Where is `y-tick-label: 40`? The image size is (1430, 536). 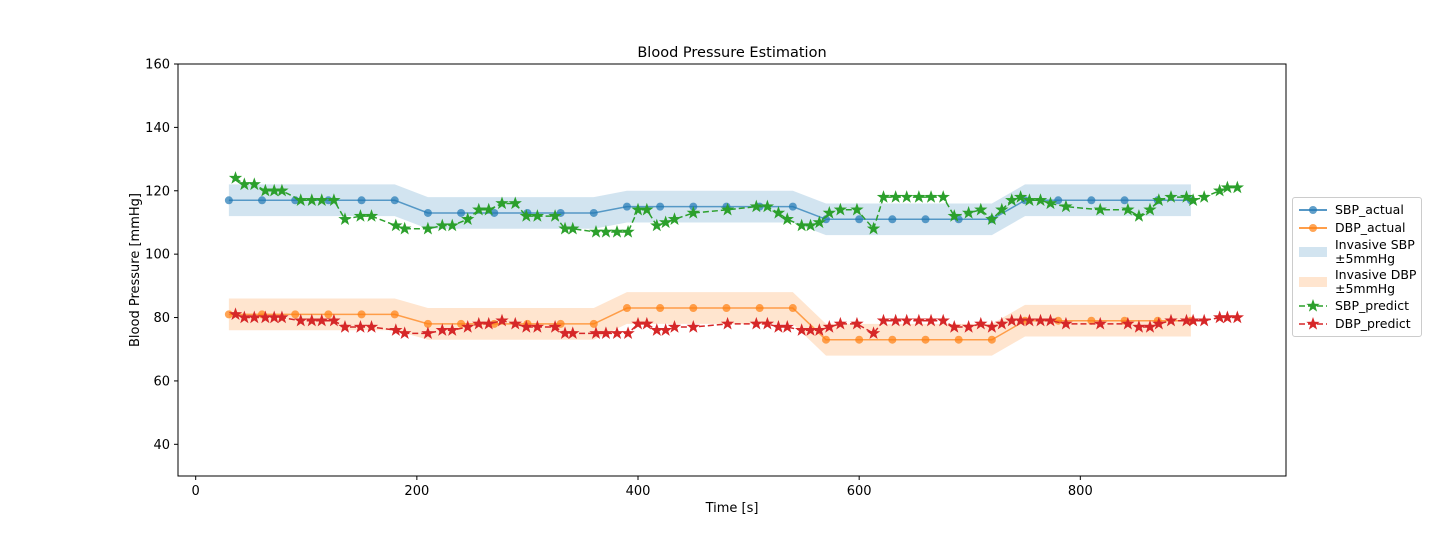
y-tick-label: 40 is located at coordinates (161, 445).